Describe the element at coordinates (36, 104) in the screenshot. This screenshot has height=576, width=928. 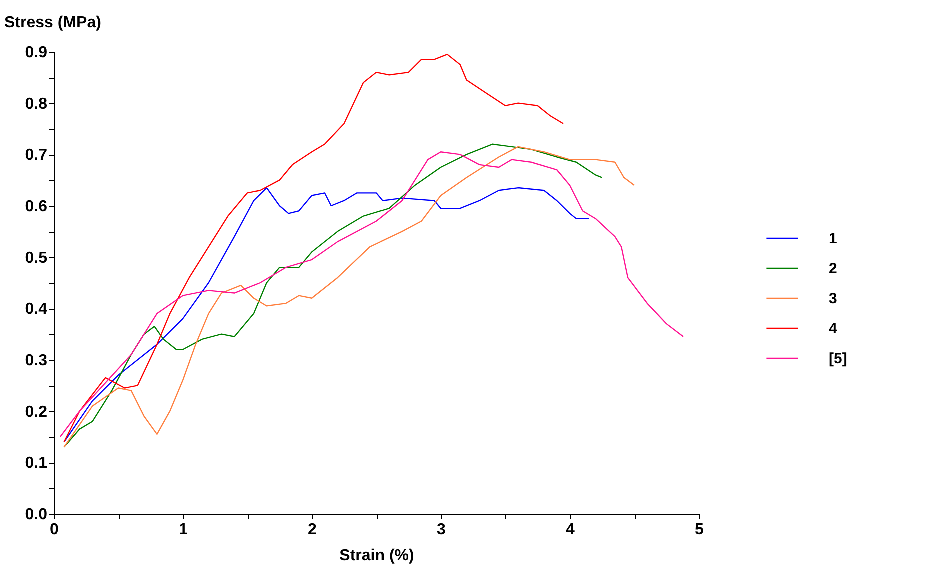
I see `y-tick-label: 0.8` at that location.